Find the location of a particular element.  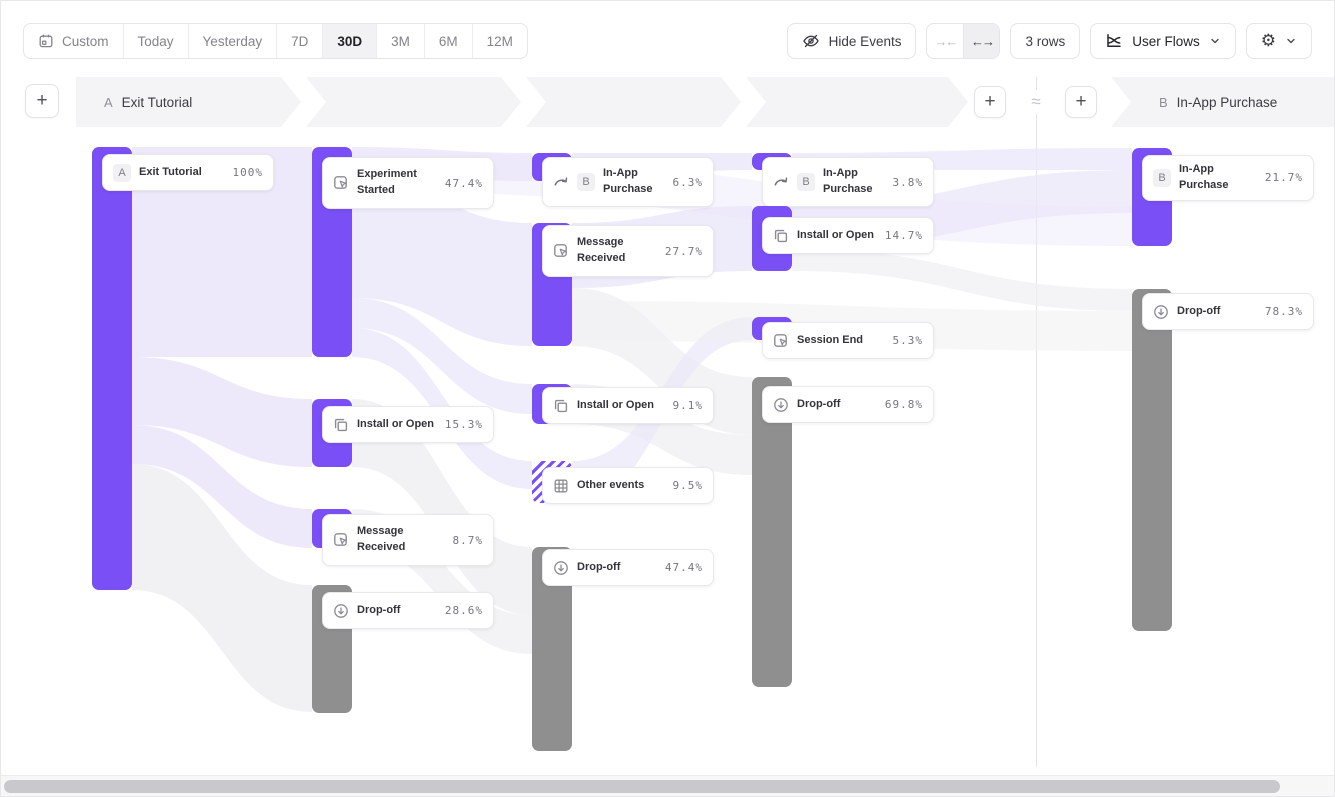

add-step-flow-b-button: + is located at coordinates (1081, 102).